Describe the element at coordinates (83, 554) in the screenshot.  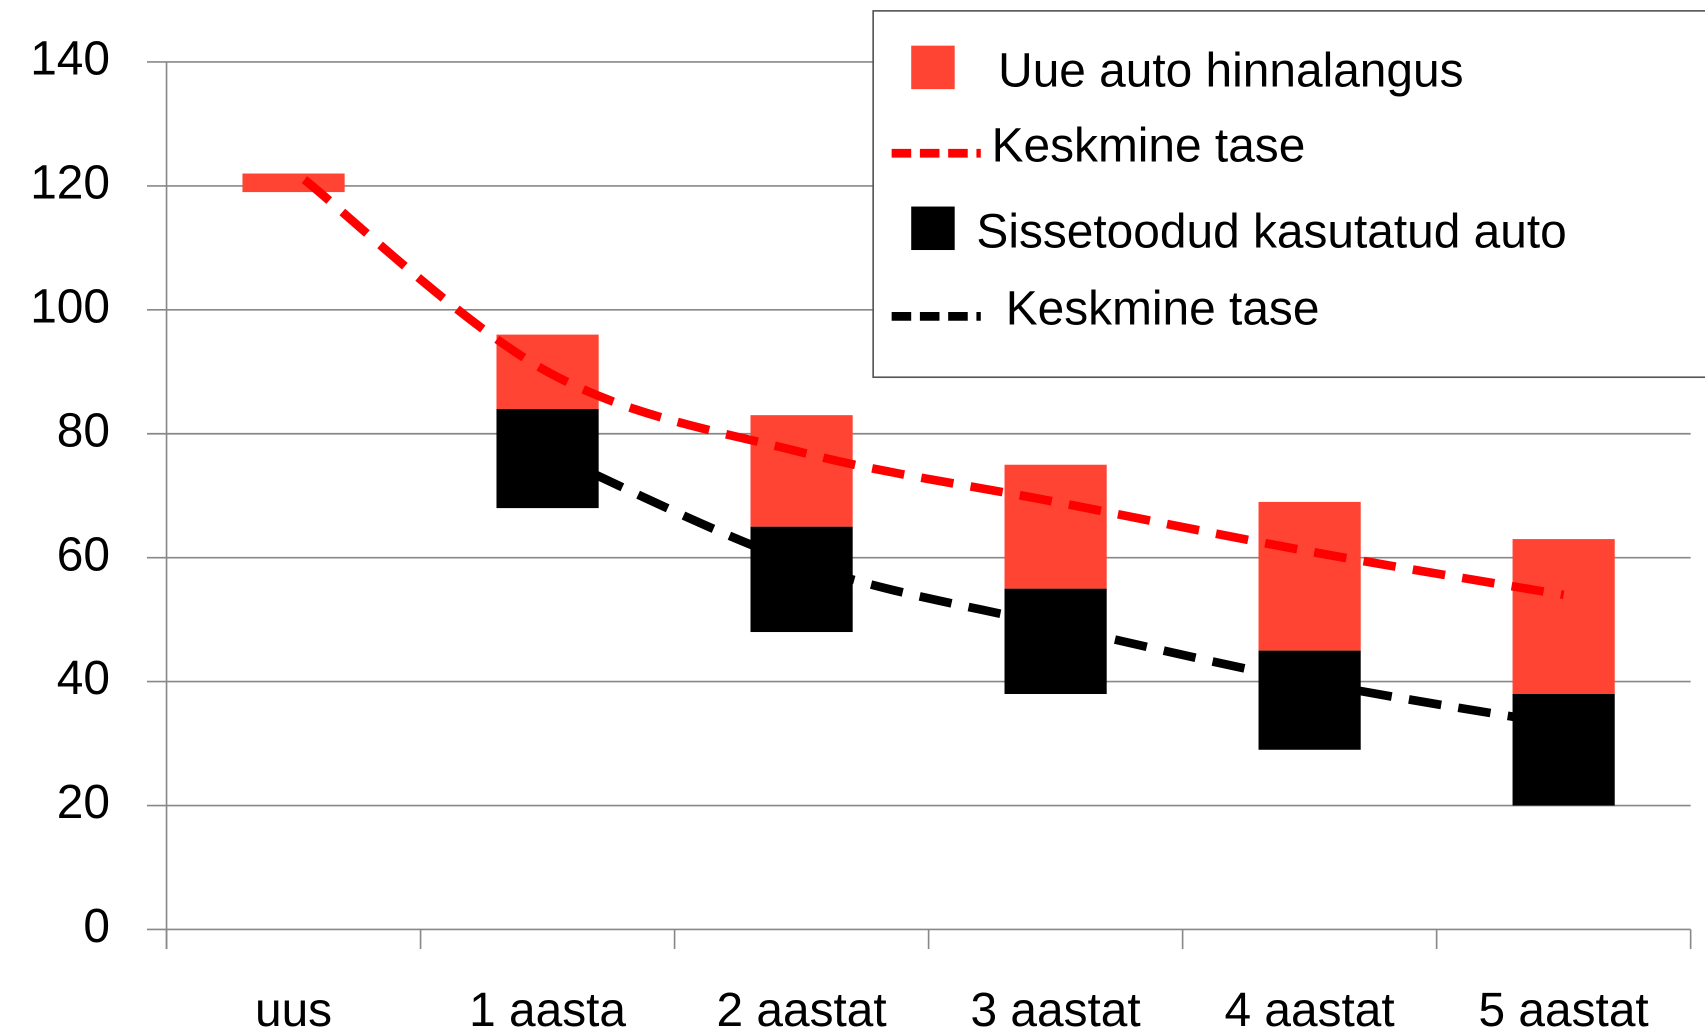
I see `y-tick-label: 60` at that location.